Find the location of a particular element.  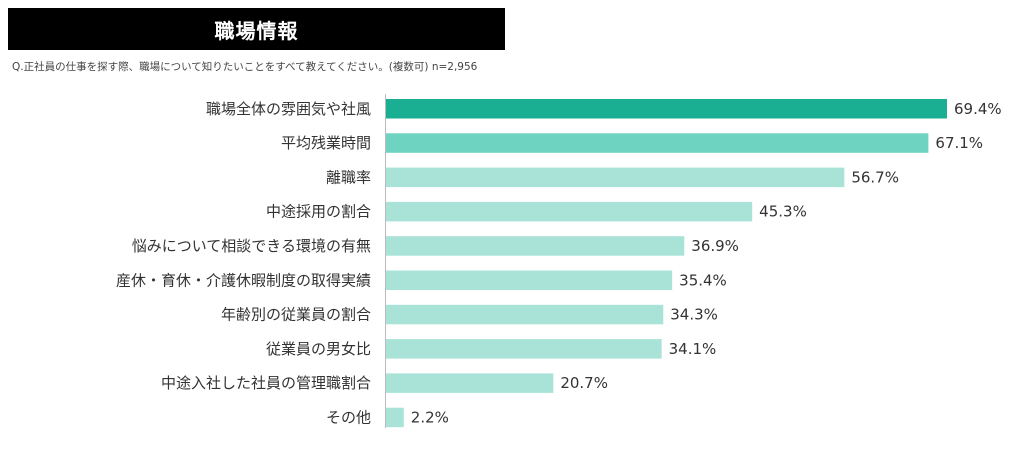

category-label-9: その他 is located at coordinates (348, 417).